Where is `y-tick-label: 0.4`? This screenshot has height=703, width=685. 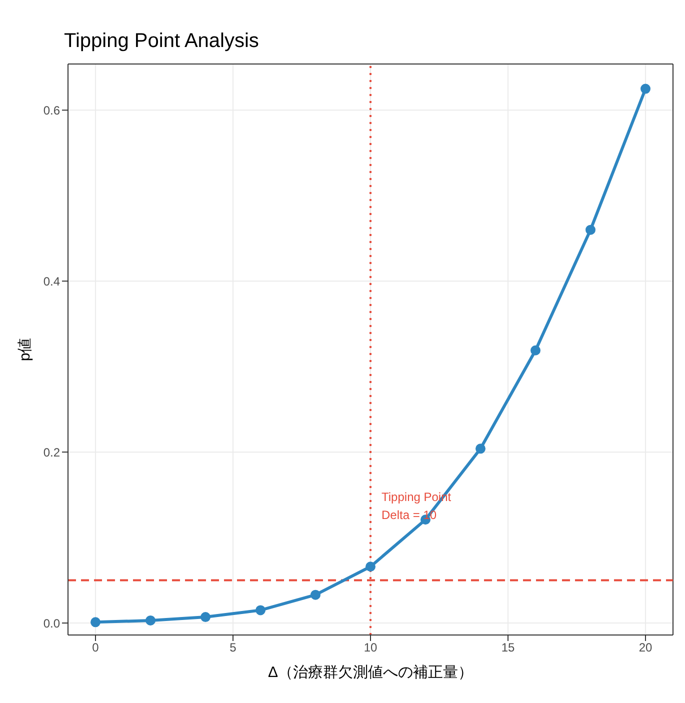 y-tick-label: 0.4 is located at coordinates (51, 281).